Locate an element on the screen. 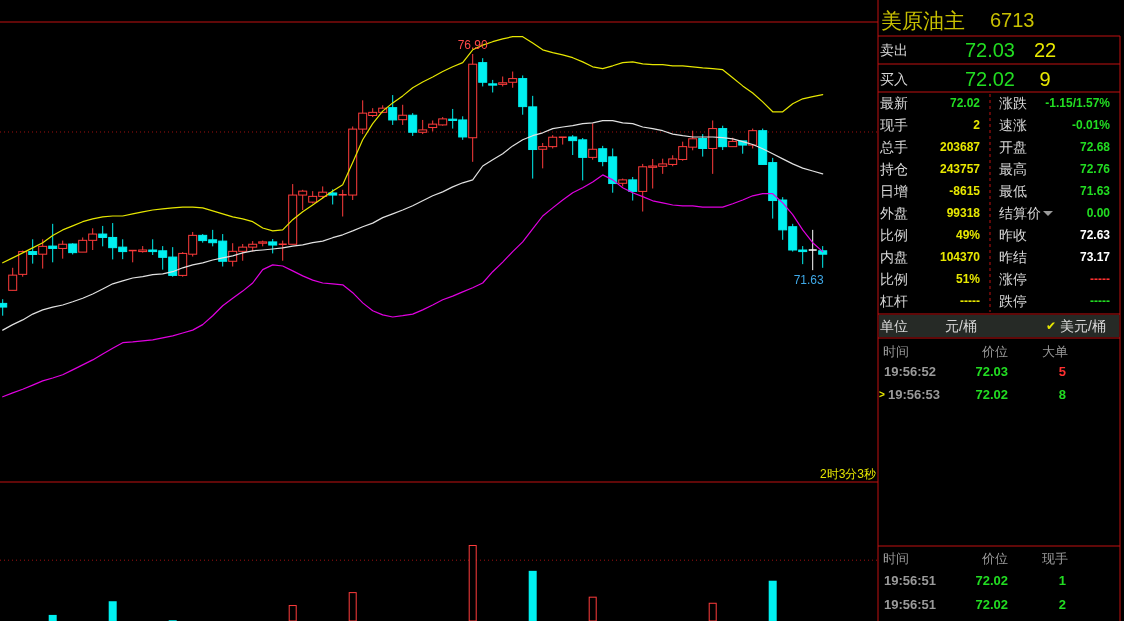 This screenshot has height=621, width=1124. text: 外盘 is located at coordinates (894, 213).